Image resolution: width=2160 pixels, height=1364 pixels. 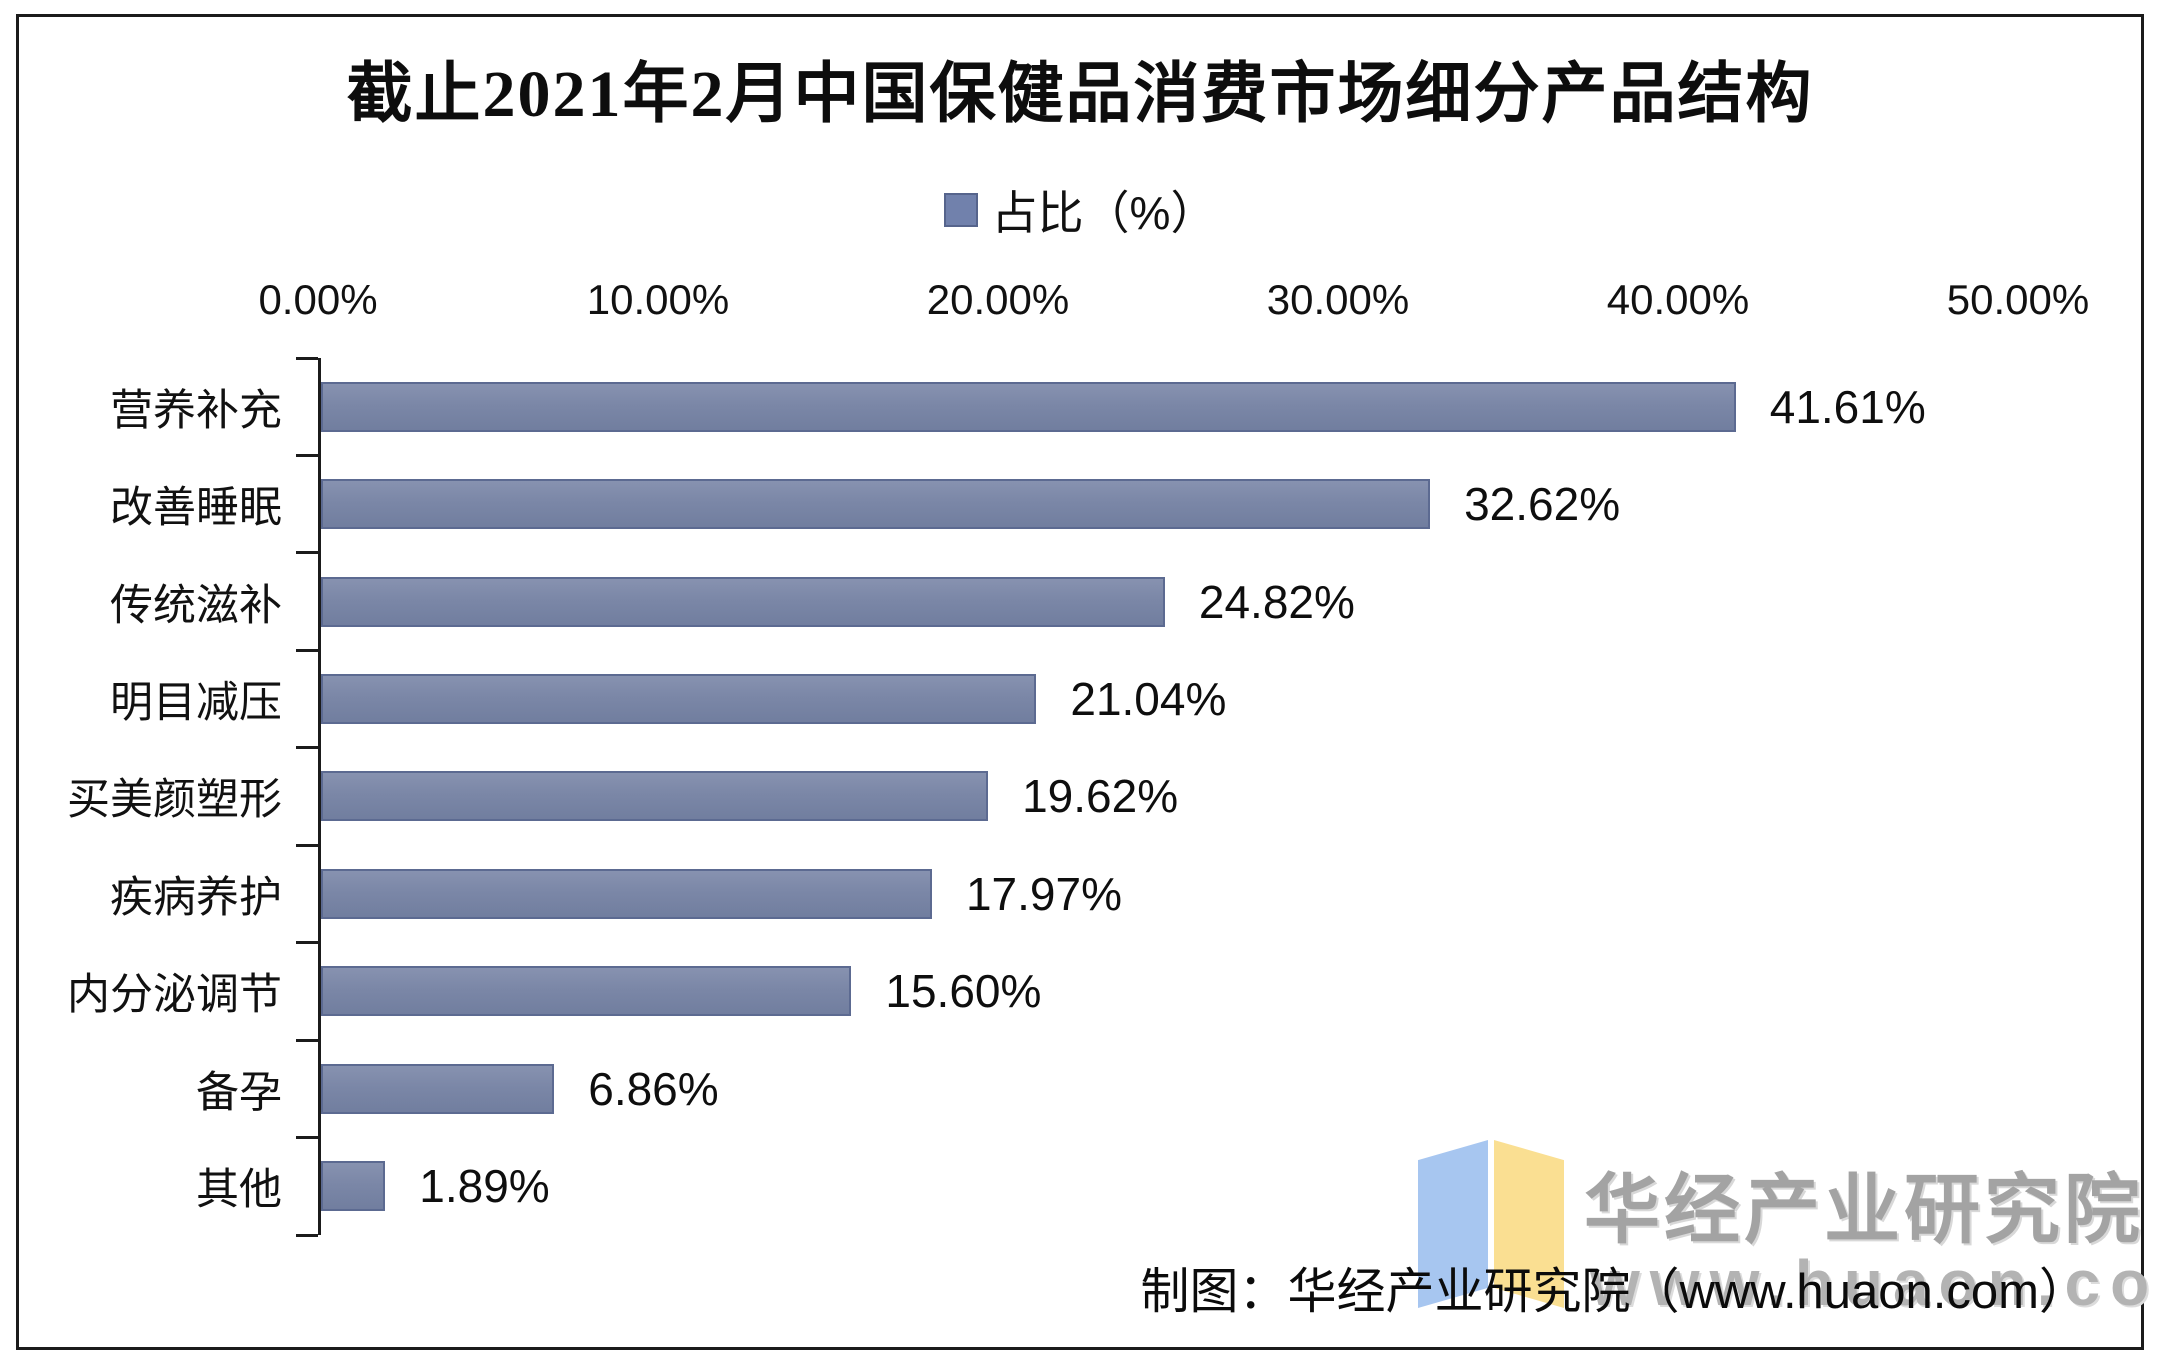 What do you see at coordinates (998, 299) in the screenshot?
I see `x-axis-tick-label: 20.00%` at bounding box center [998, 299].